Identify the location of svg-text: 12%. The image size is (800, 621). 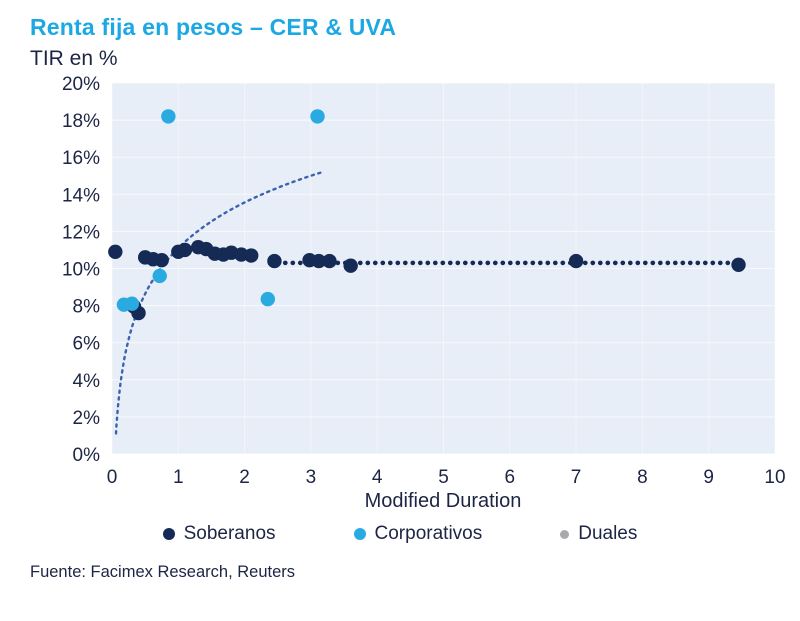
(81, 232).